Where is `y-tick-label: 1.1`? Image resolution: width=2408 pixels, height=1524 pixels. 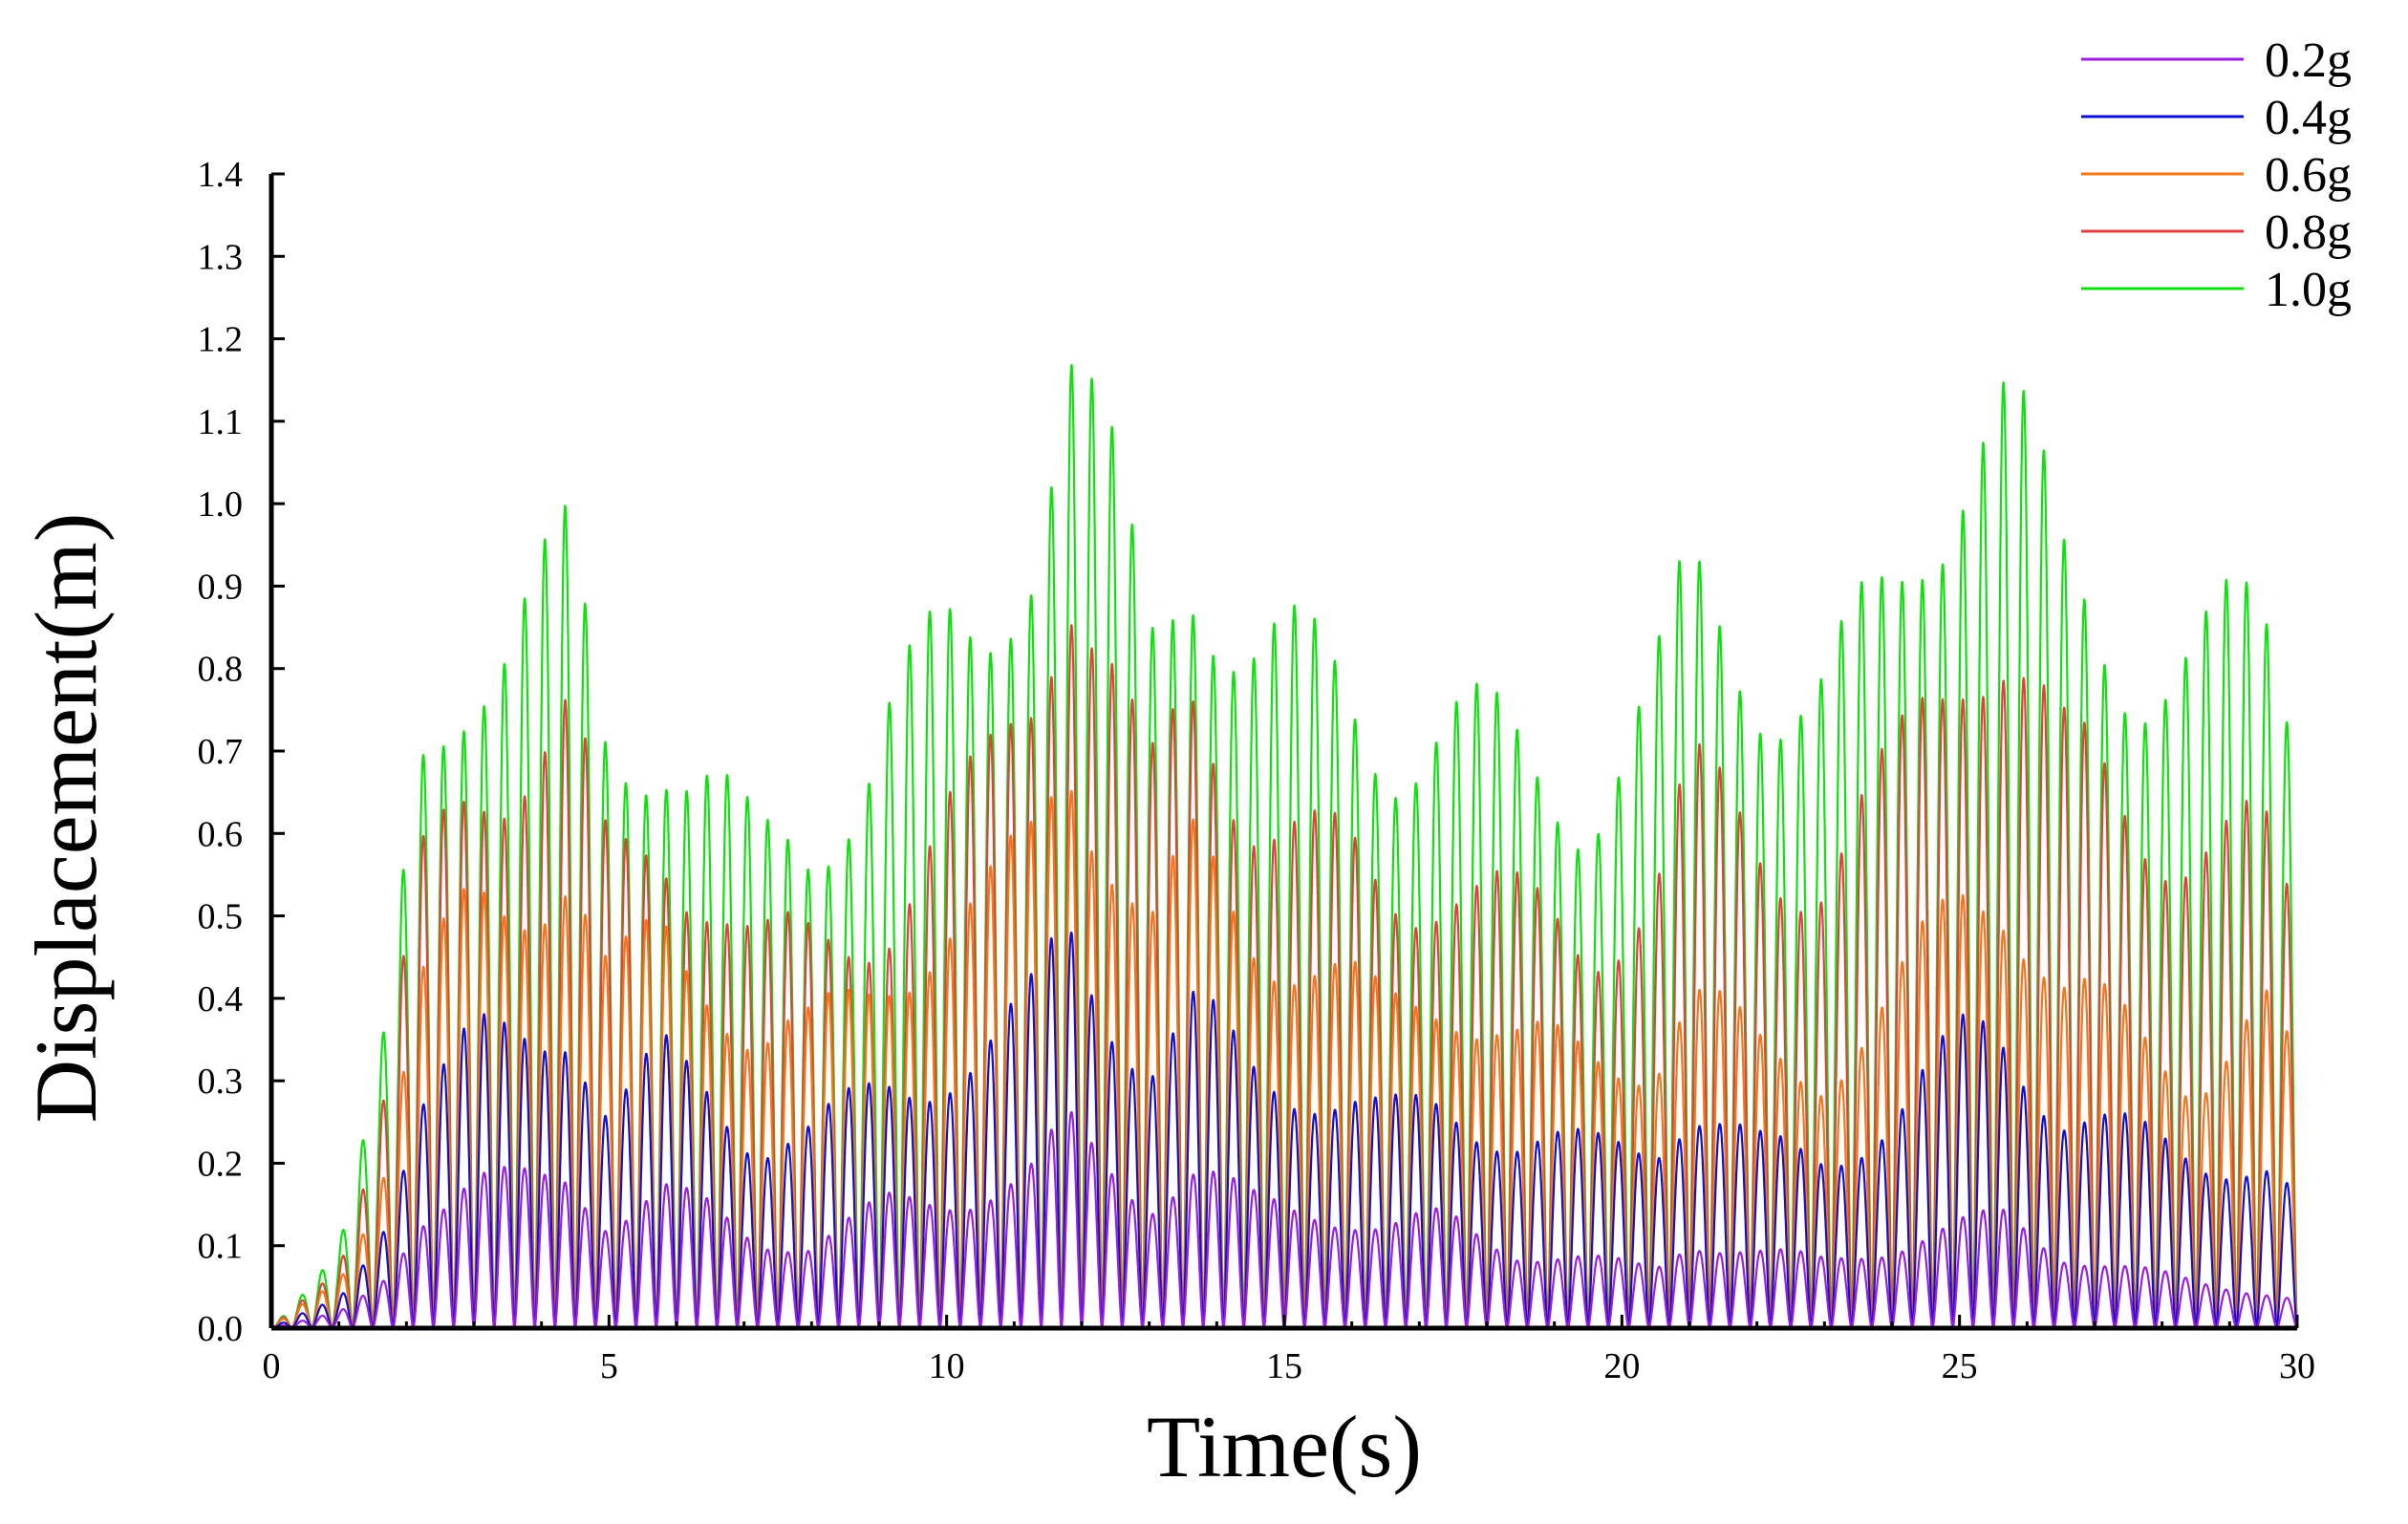
y-tick-label: 1.1 is located at coordinates (221, 422).